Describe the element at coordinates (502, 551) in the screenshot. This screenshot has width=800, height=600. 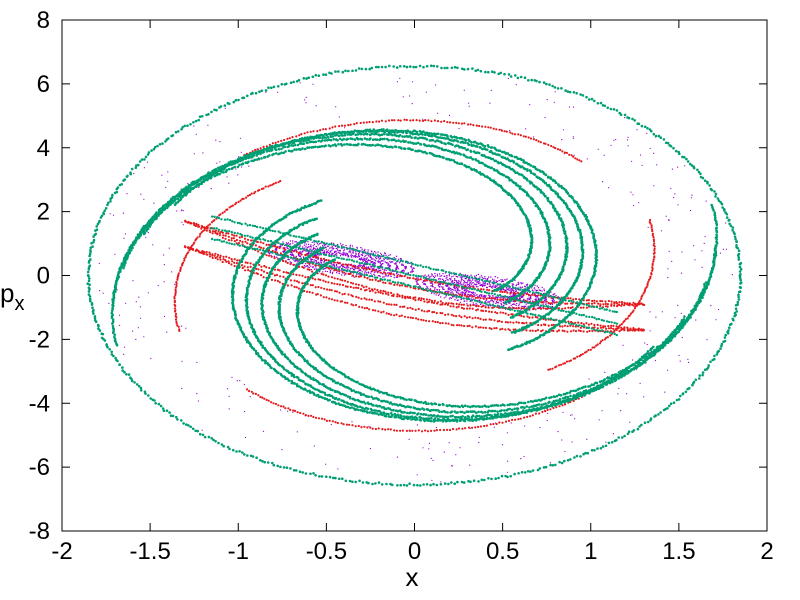
I see `x-tick-label: 0.5` at that location.